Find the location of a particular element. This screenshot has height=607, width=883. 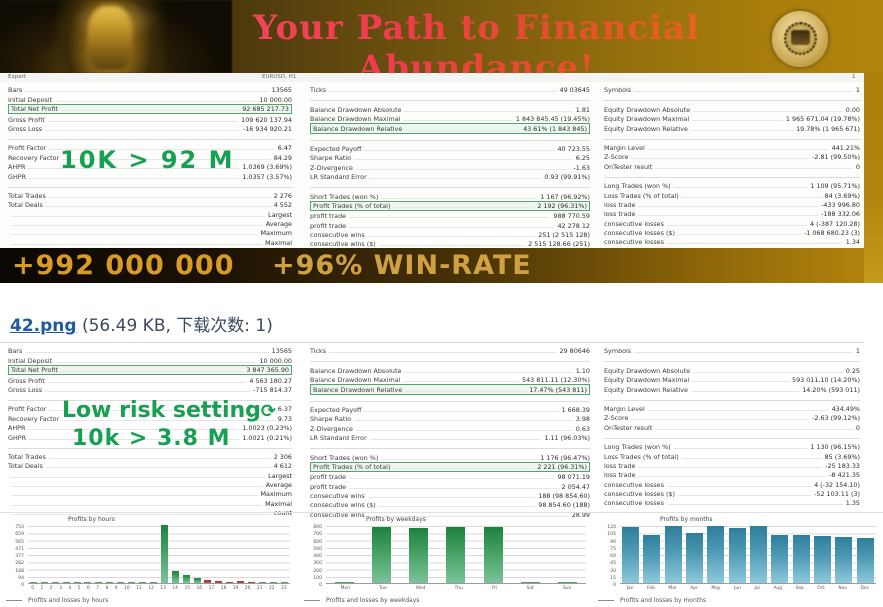

stat-row: loss trade -8 421.35 is located at coordinates (732, 474).